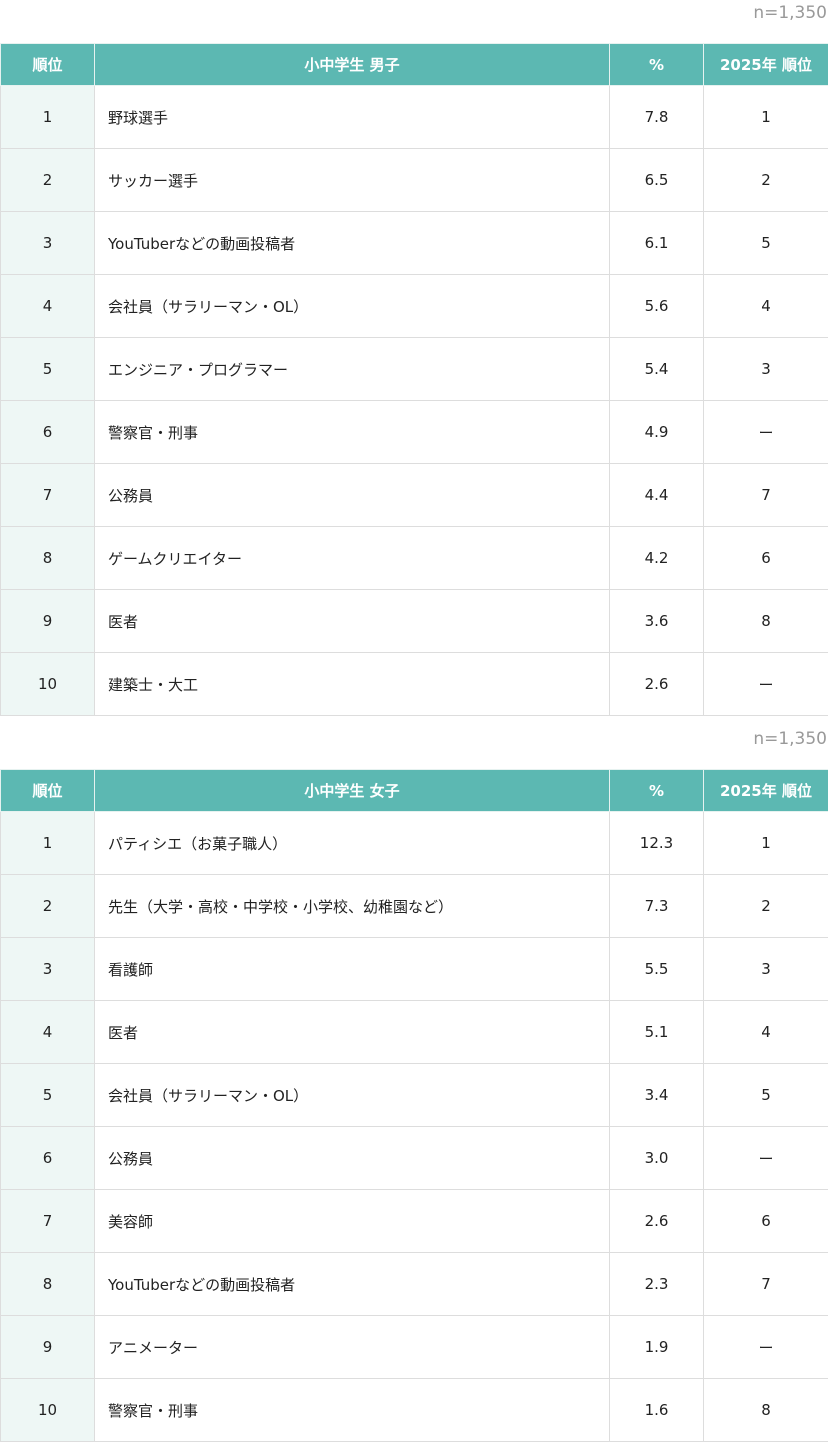  I want to click on header-category: 小中学生 女子, so click(352, 791).